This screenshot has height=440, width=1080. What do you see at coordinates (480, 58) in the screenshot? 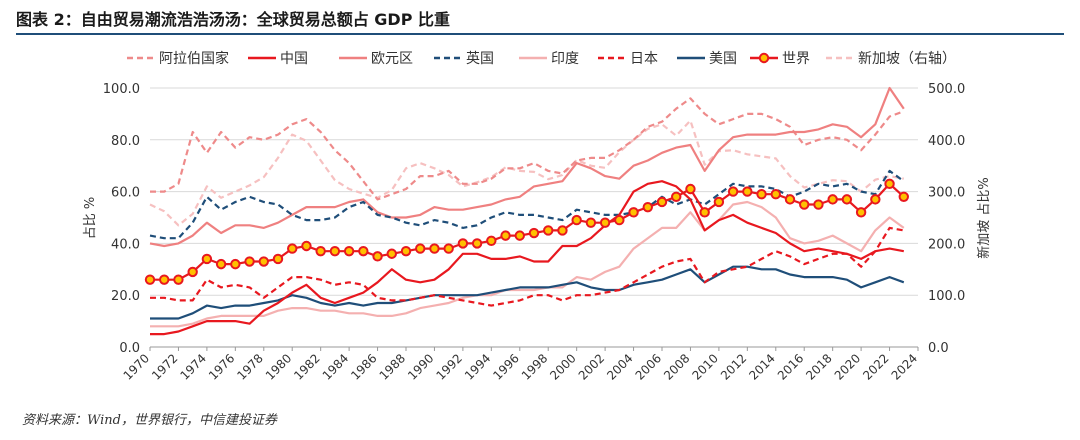
I see `legend-label: 英国` at bounding box center [480, 58].